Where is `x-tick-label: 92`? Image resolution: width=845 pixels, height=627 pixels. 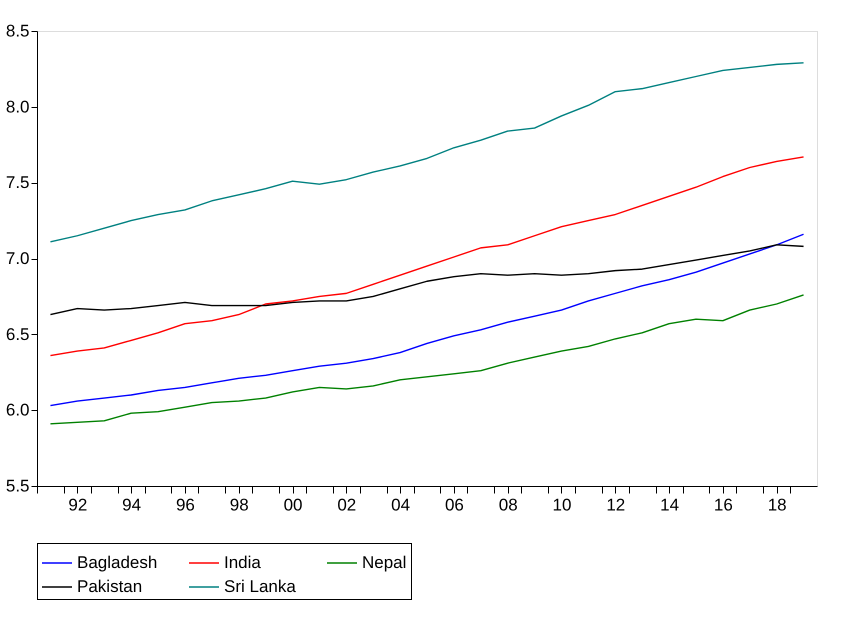
x-tick-label: 92 is located at coordinates (78, 505).